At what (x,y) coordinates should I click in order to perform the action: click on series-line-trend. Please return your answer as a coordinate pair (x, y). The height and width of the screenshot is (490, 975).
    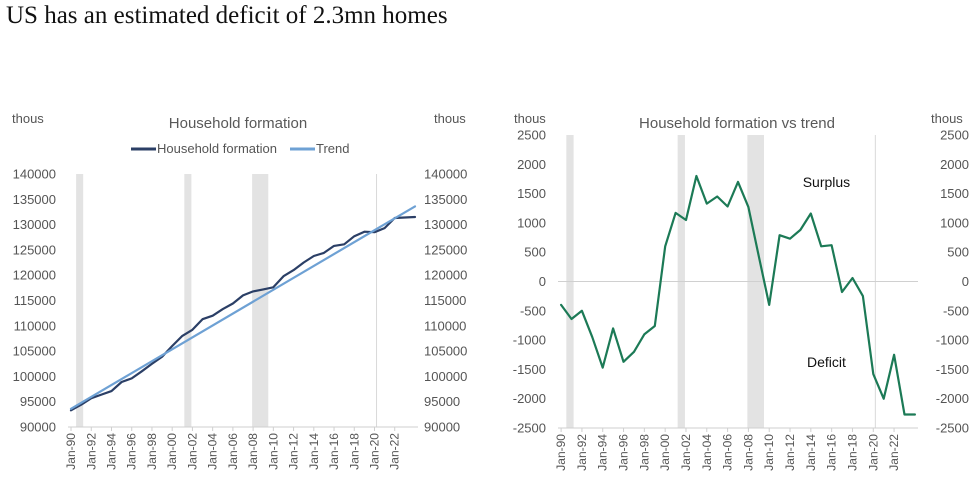
    Looking at the image, I should click on (243, 307).